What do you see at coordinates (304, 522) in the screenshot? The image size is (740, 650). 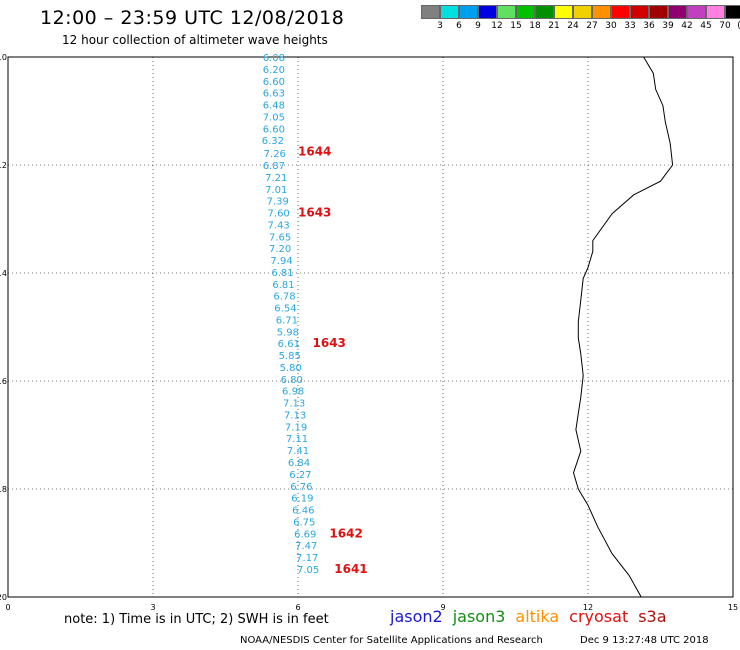 I see `swh-value: 6.75` at bounding box center [304, 522].